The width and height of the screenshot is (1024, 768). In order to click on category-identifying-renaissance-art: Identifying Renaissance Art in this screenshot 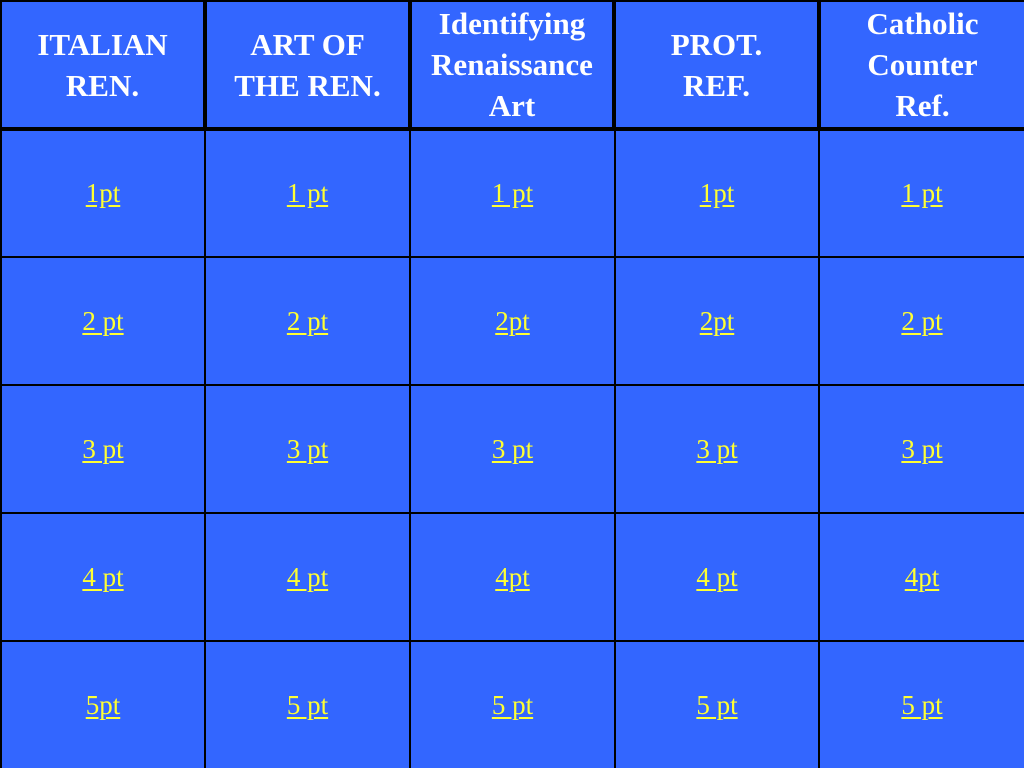, I will do `click(512, 64)`.